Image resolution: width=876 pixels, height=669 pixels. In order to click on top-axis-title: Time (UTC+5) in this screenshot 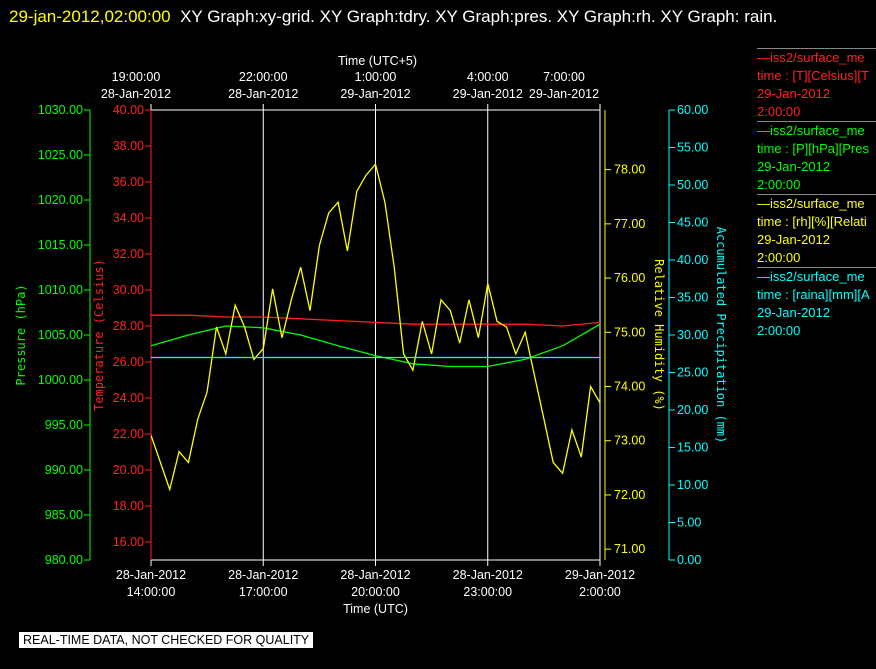, I will do `click(377, 61)`.